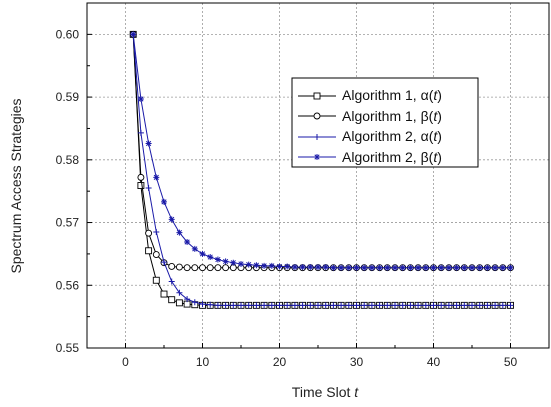 The height and width of the screenshot is (407, 551). What do you see at coordinates (203, 362) in the screenshot?
I see `x-tick-label: 10` at bounding box center [203, 362].